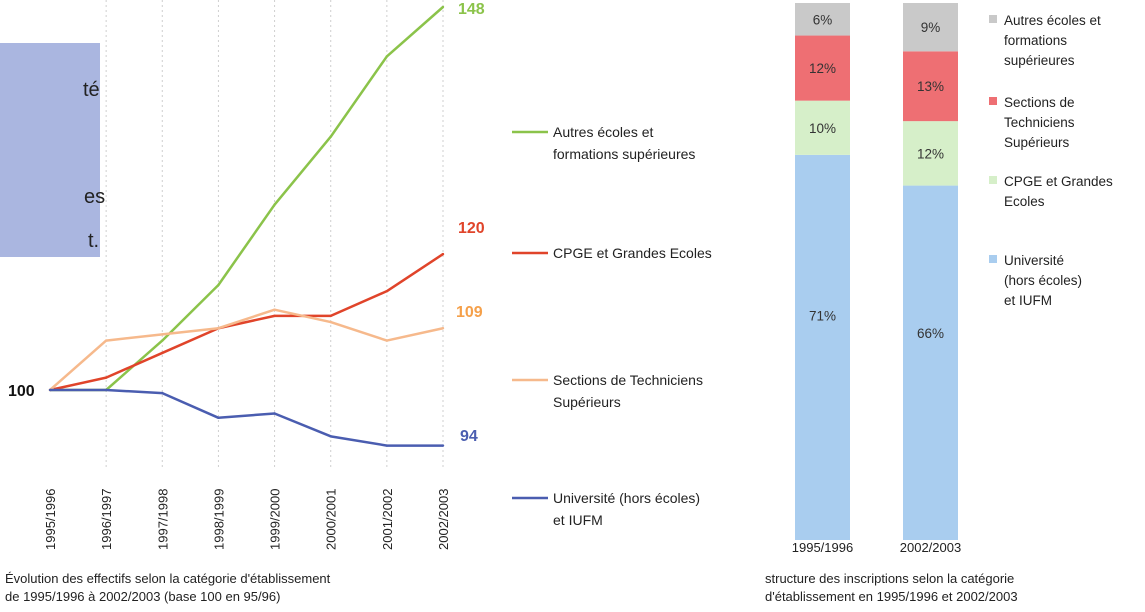 This screenshot has width=1145, height=612. What do you see at coordinates (1039, 122) in the screenshot?
I see `legend-label: Techniciens` at bounding box center [1039, 122].